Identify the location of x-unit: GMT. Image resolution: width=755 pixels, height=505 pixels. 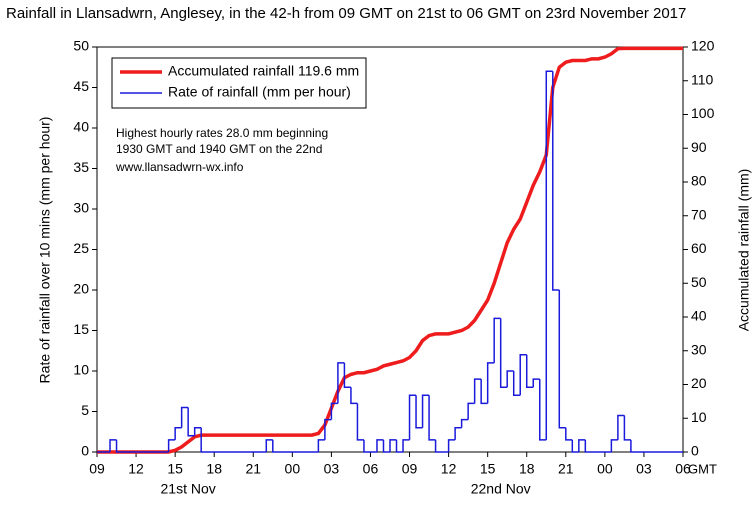
(702, 468).